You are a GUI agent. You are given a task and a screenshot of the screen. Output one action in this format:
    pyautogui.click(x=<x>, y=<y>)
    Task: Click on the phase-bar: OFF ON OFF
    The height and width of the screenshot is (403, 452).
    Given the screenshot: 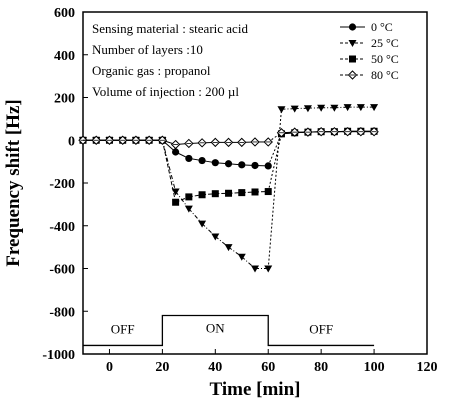 What is the action you would take?
    pyautogui.click(x=229, y=330)
    